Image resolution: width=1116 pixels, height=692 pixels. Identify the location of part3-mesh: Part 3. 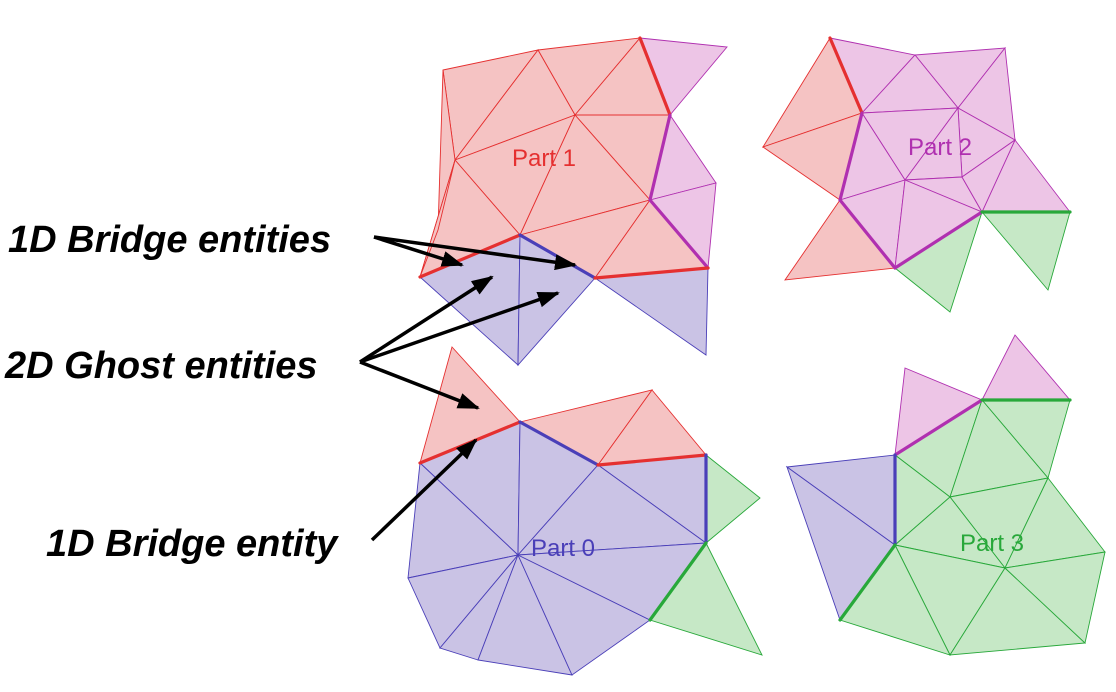
(945, 495).